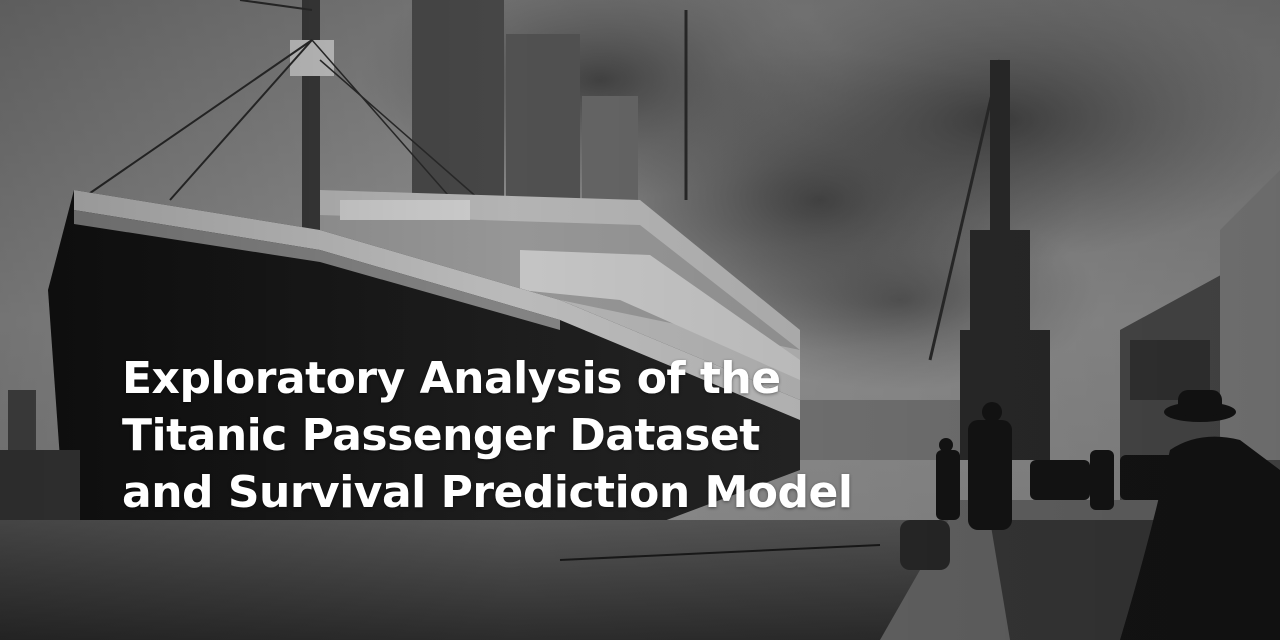 This screenshot has width=1280, height=640. Describe the element at coordinates (441, 435) in the screenshot. I see `title-line-2: Titanic Passenger Dataset` at that location.